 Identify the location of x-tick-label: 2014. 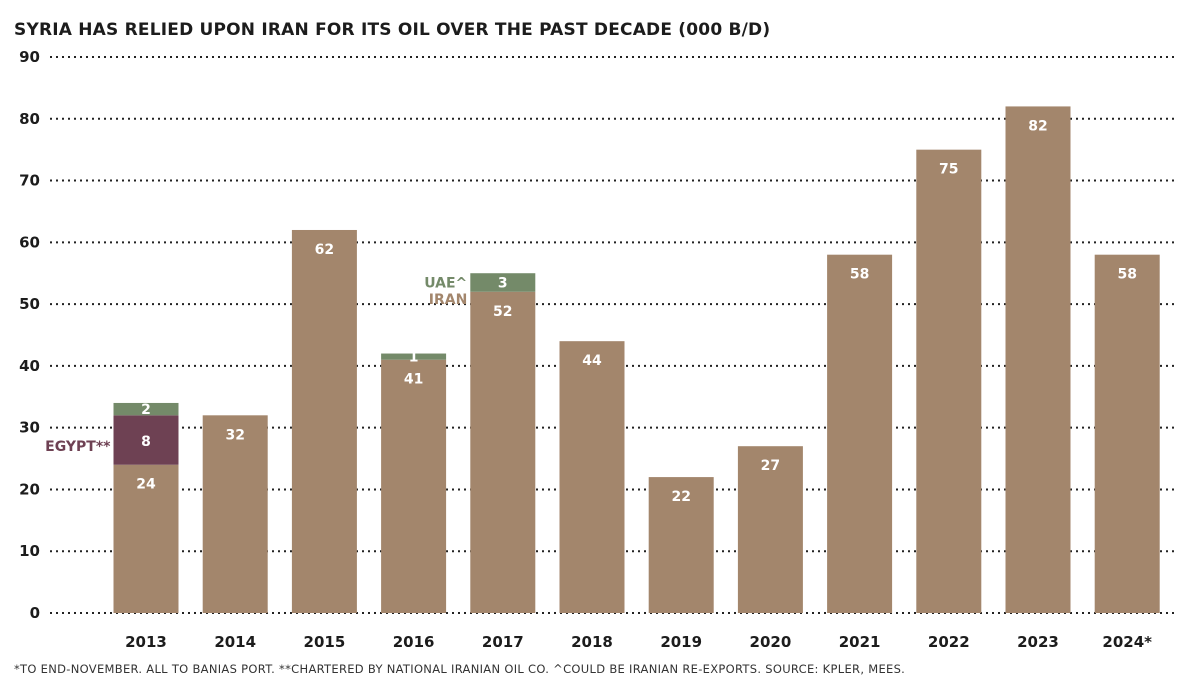
(235, 642).